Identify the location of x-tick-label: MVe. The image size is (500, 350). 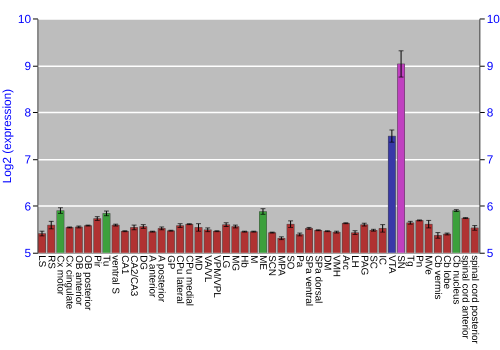
(428, 265).